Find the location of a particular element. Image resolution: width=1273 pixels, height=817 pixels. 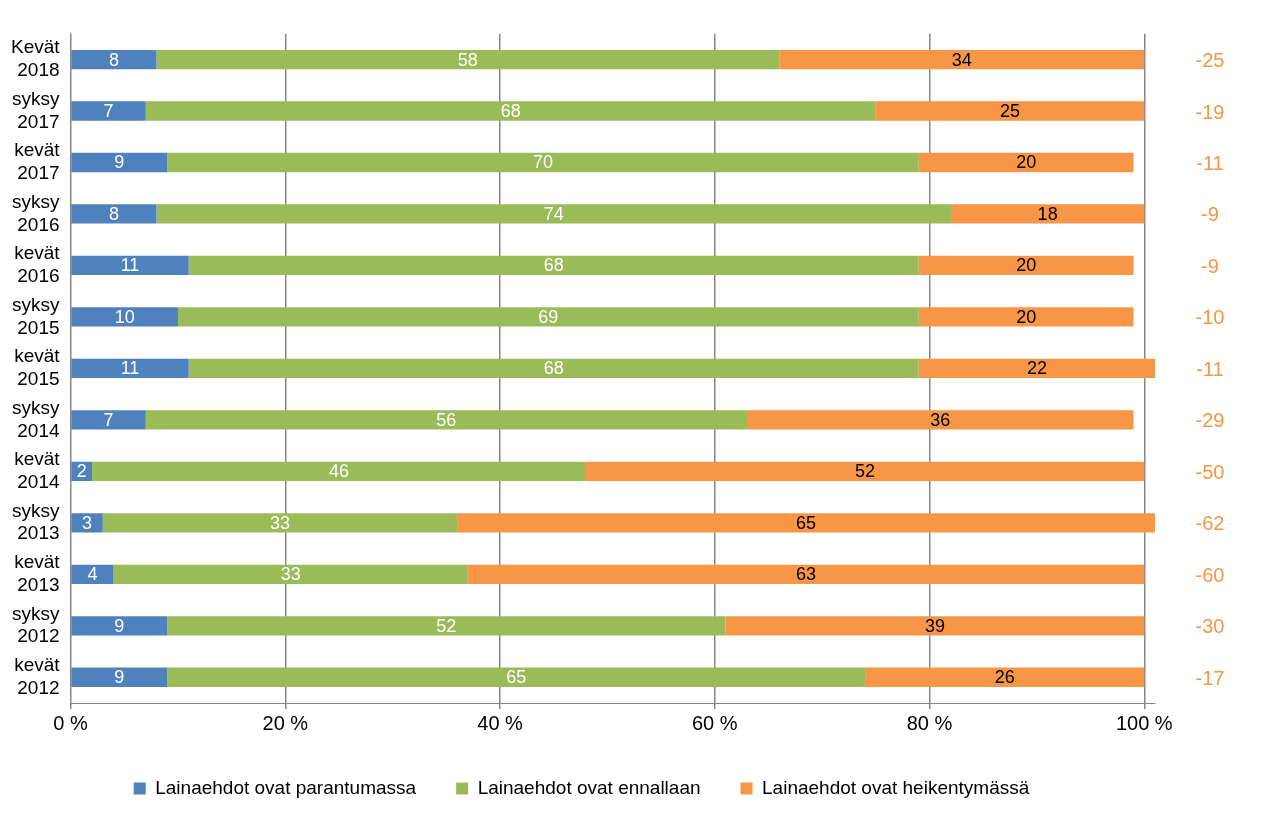

data-label: 26 is located at coordinates (1004, 677).